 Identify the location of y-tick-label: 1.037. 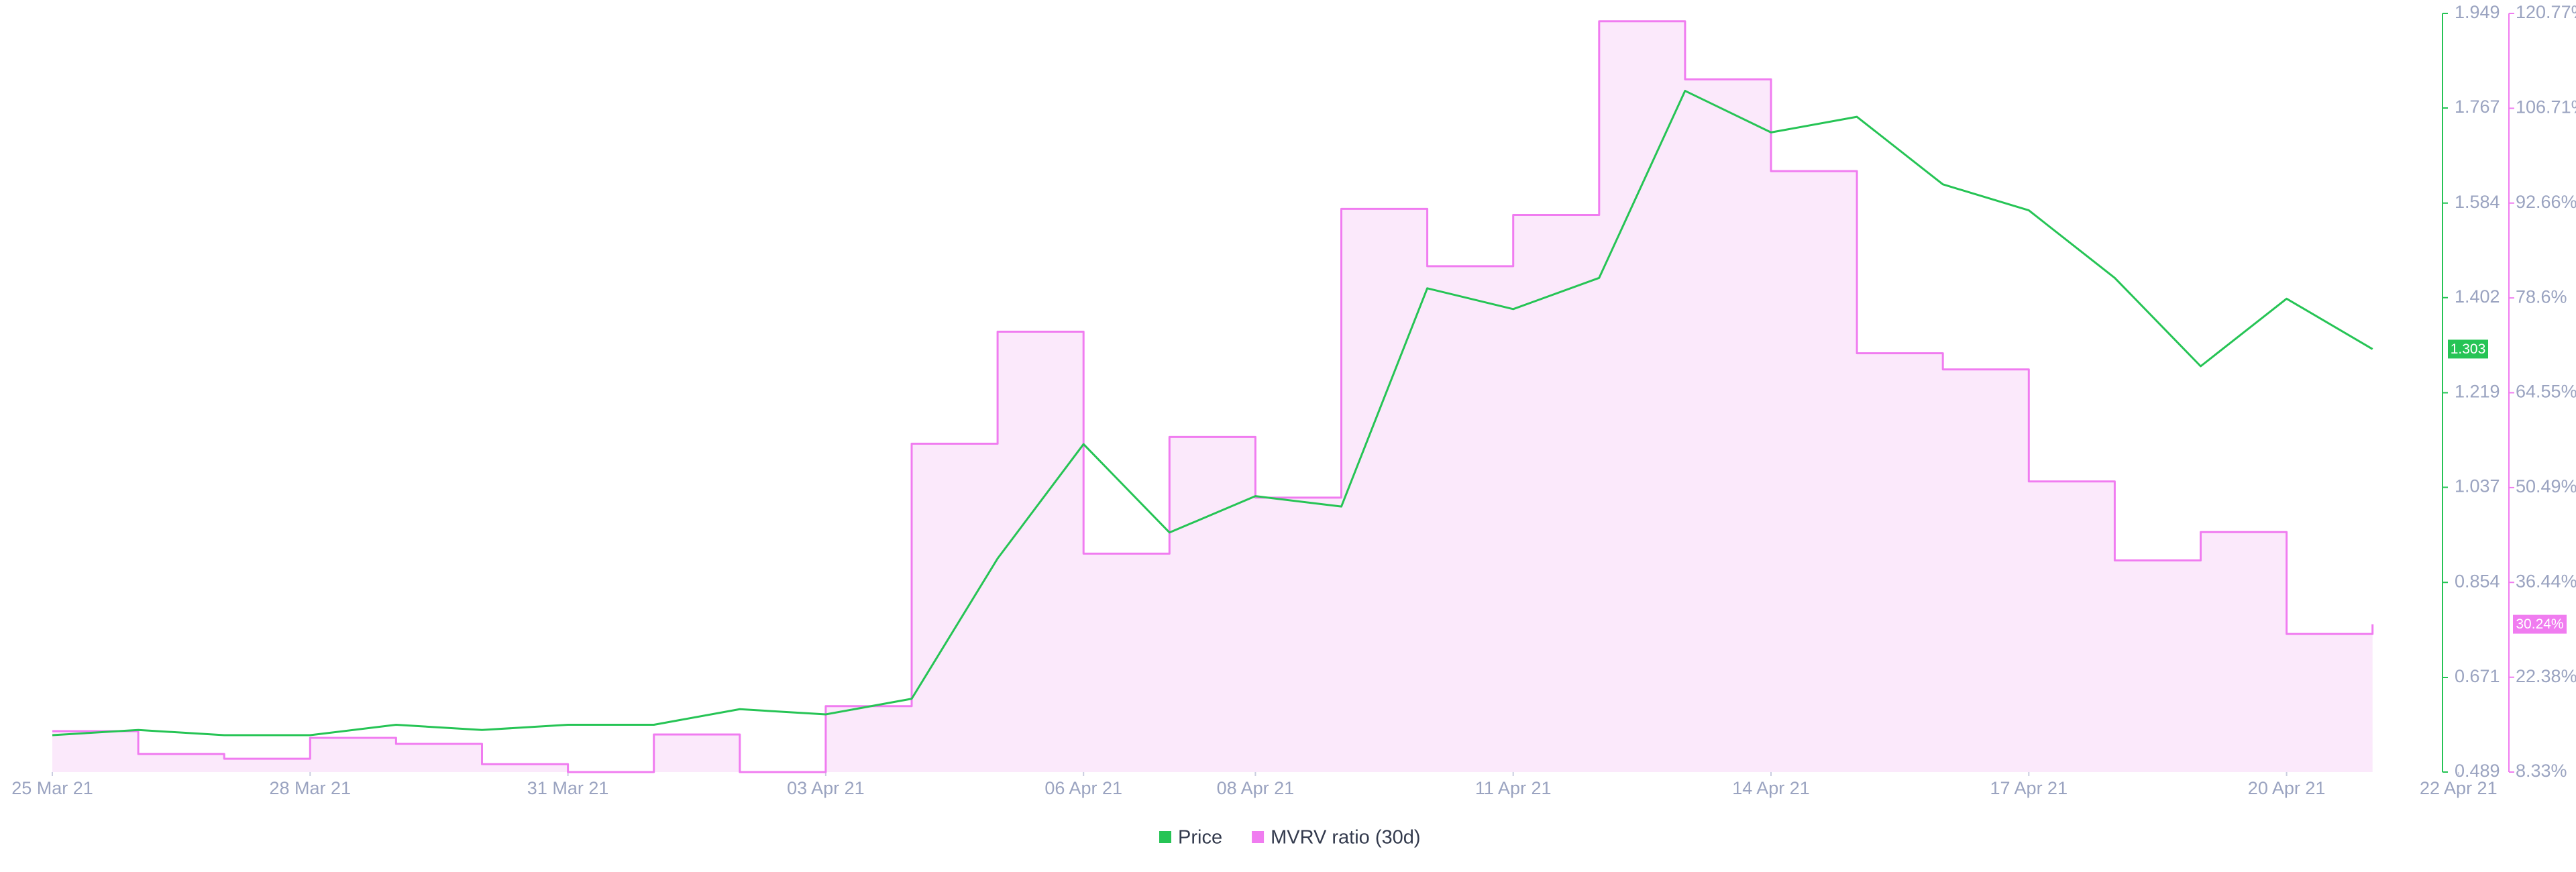
(2477, 486).